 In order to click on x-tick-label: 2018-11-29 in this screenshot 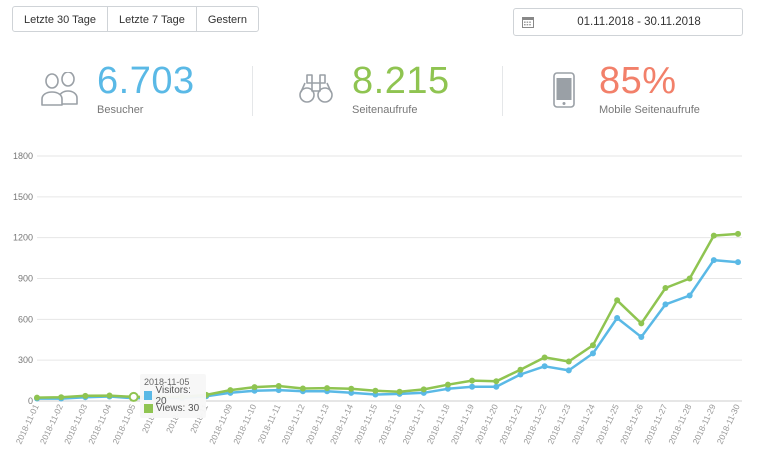, I will do `click(703, 423)`.